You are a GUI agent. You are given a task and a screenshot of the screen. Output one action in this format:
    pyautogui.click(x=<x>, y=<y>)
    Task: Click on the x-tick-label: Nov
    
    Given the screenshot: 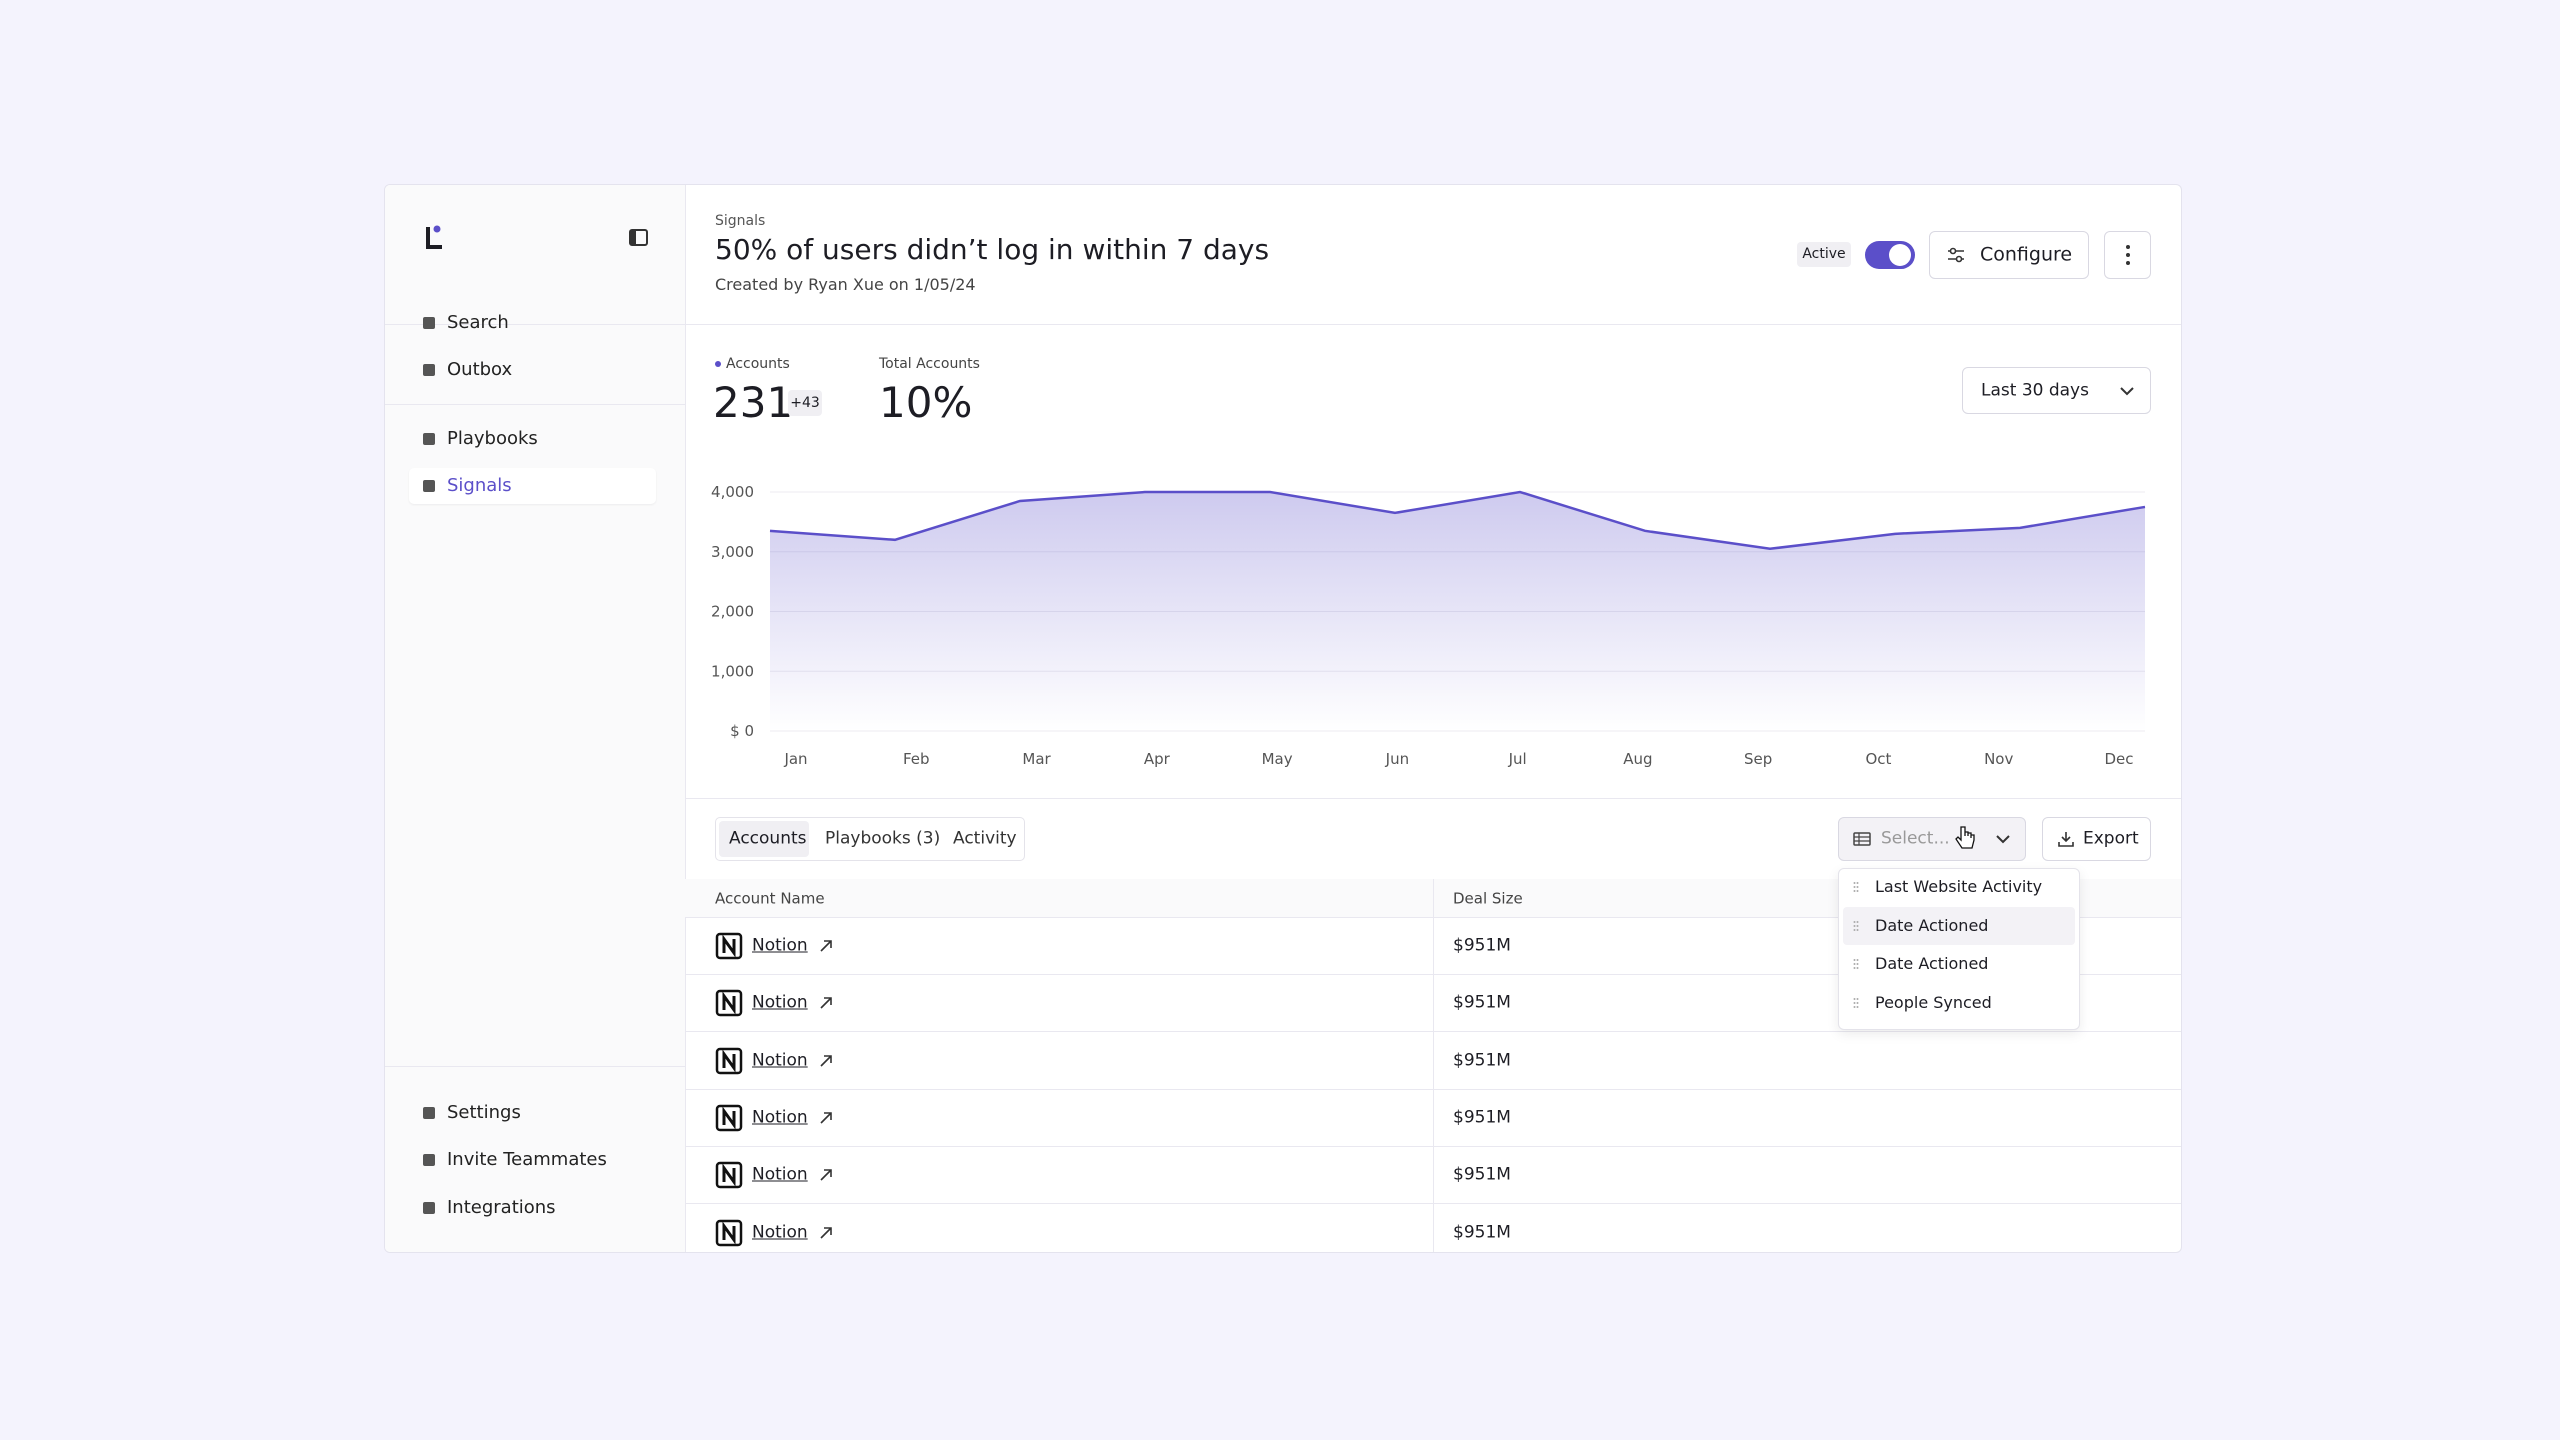 What is the action you would take?
    pyautogui.click(x=1998, y=759)
    